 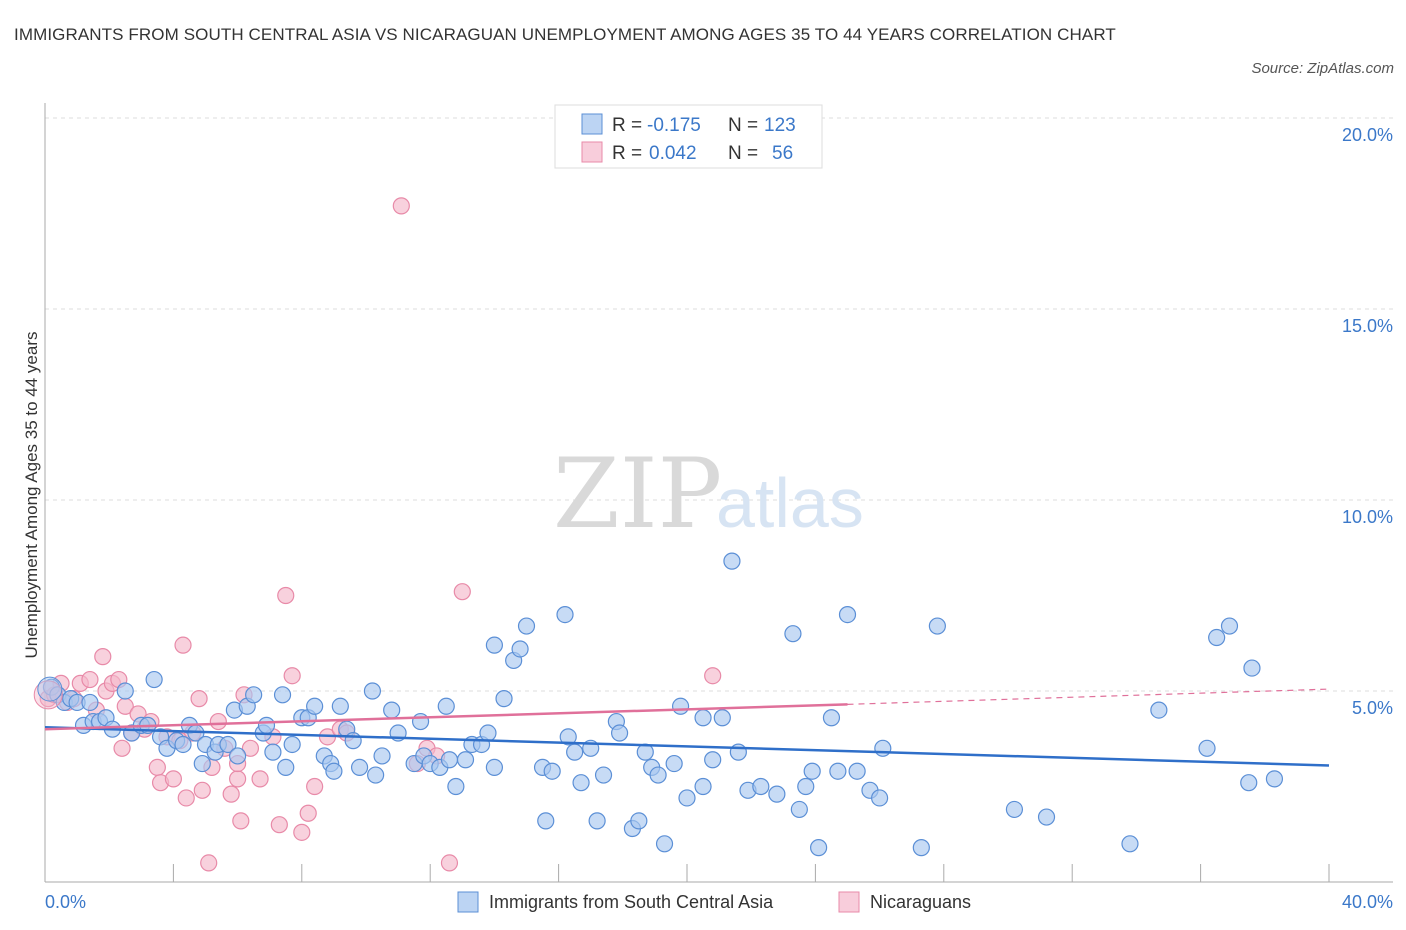 What do you see at coordinates (631, 902) in the screenshot?
I see `bottom-legend-label-blue: Immigrants from South Central Asia` at bounding box center [631, 902].